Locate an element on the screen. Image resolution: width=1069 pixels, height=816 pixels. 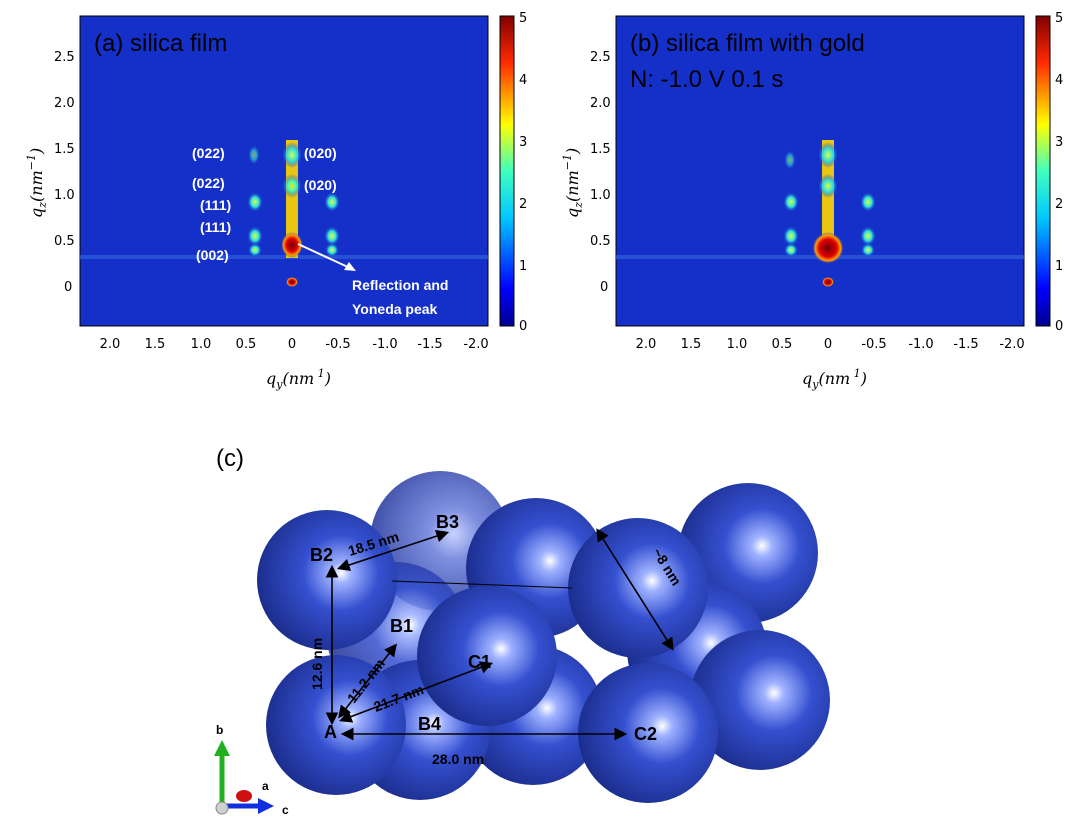
annotation-line-2: Yoneda peak is located at coordinates (395, 309).